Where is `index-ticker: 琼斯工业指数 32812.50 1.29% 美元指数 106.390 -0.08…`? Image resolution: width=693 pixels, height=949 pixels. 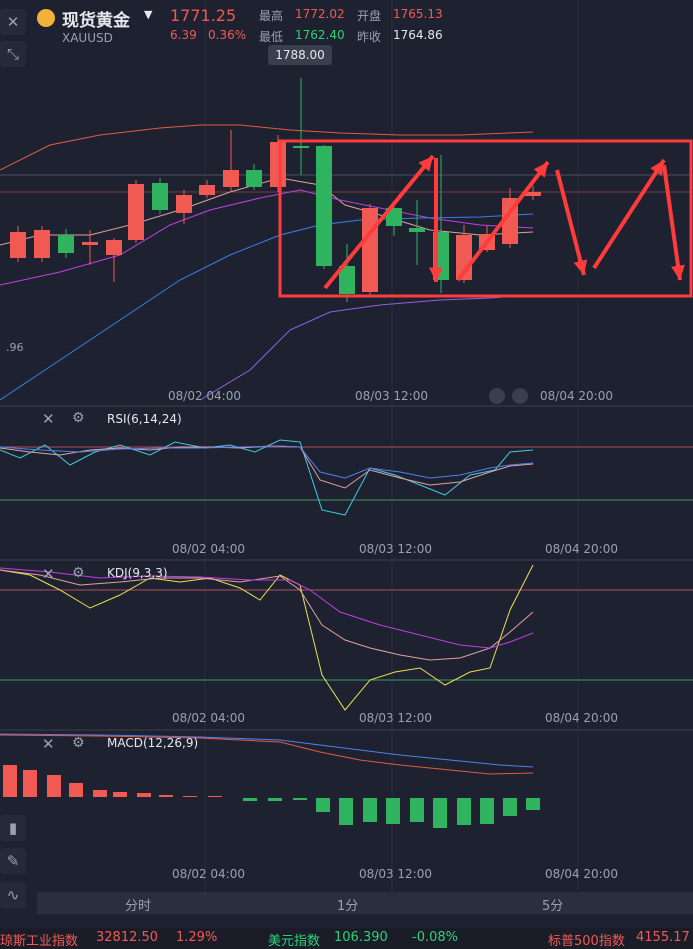 index-ticker: 琼斯工业指数 32812.50 1.29% 美元指数 106.390 -0.08… is located at coordinates (346, 938).